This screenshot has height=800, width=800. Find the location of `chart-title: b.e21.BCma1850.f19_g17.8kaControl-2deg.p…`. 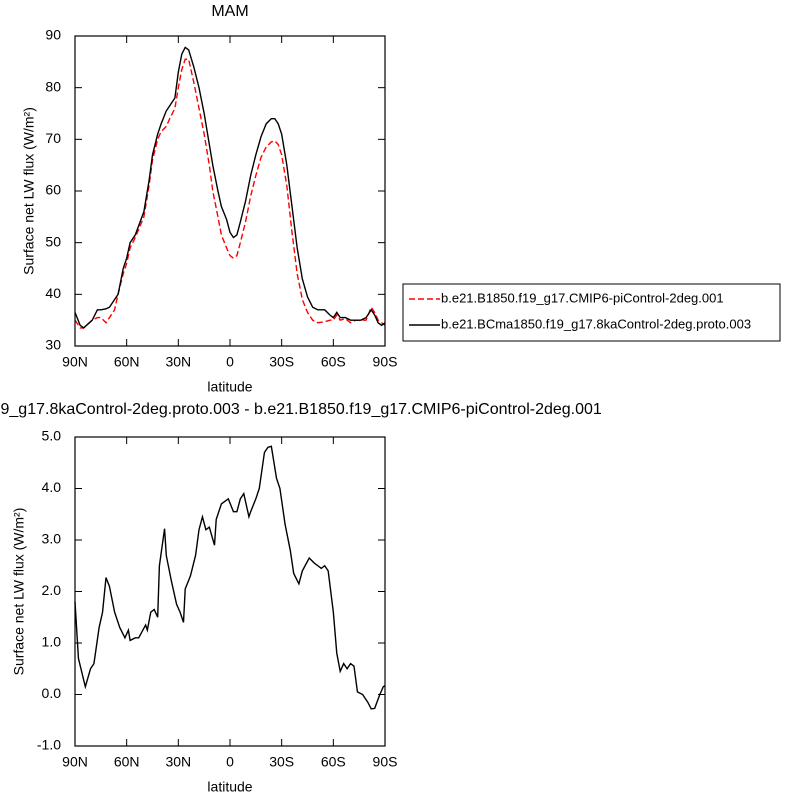

chart-title: b.e21.BCma1850.f19_g17.8kaControl-2deg.p… is located at coordinates (301, 409).